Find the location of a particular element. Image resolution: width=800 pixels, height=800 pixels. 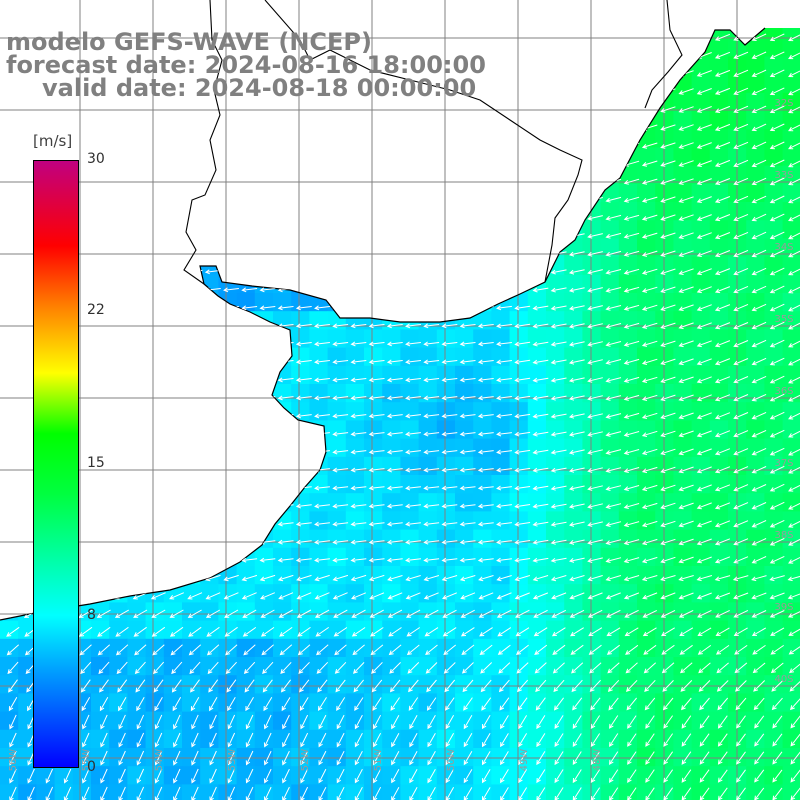

latitude-label: 32S is located at coordinates (783, 103).